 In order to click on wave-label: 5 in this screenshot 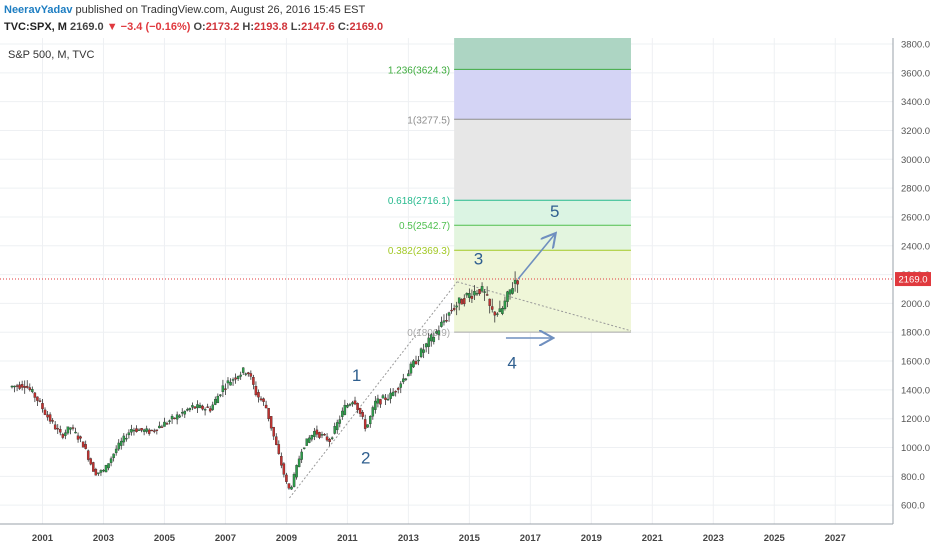, I will do `click(554, 211)`.